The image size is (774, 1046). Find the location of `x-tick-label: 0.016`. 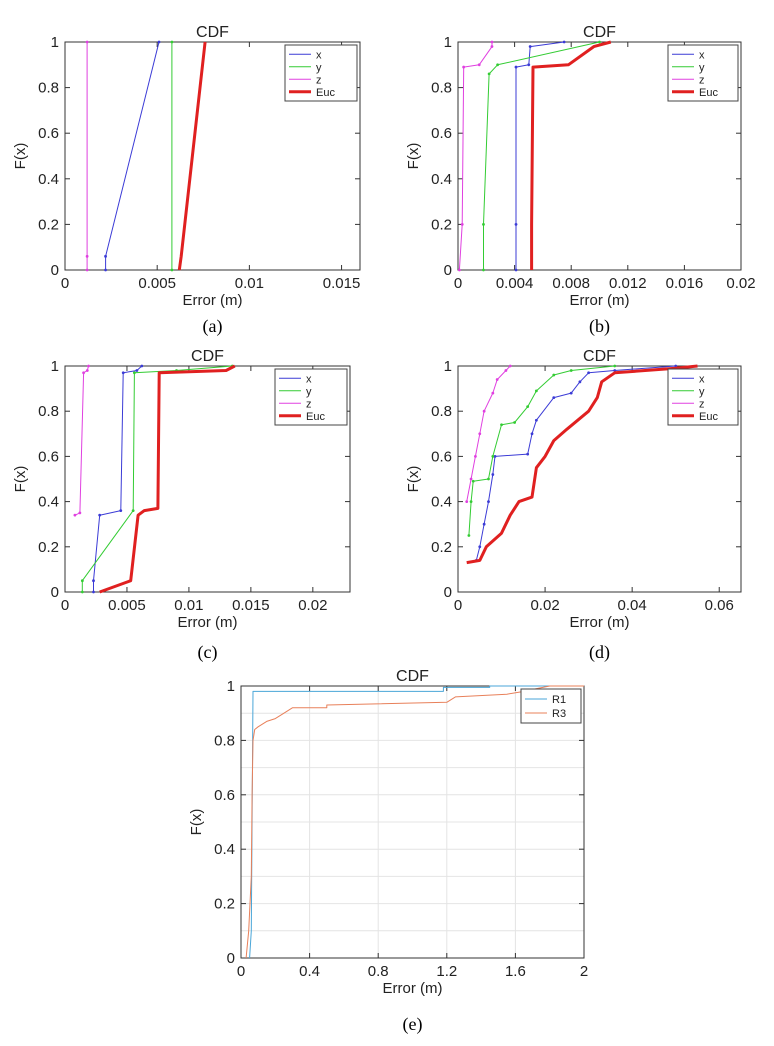

x-tick-label: 0.016 is located at coordinates (685, 283).